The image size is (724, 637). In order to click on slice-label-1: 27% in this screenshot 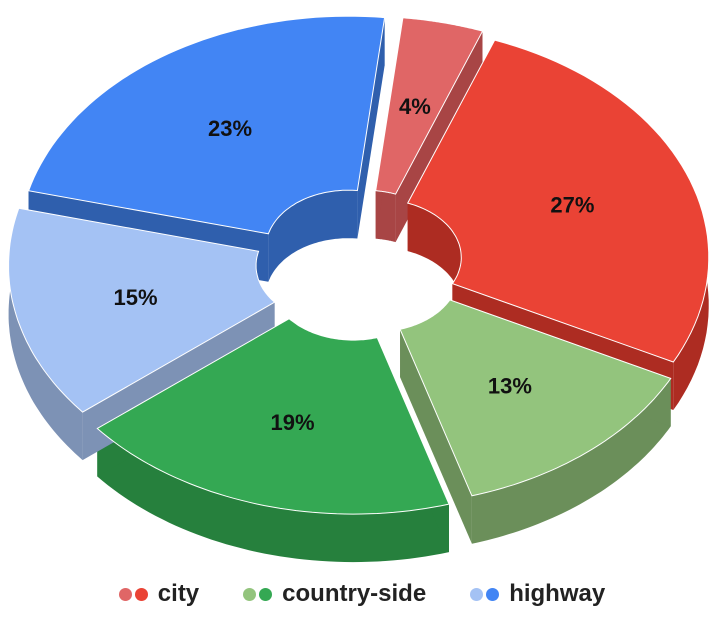, I will do `click(572, 204)`.